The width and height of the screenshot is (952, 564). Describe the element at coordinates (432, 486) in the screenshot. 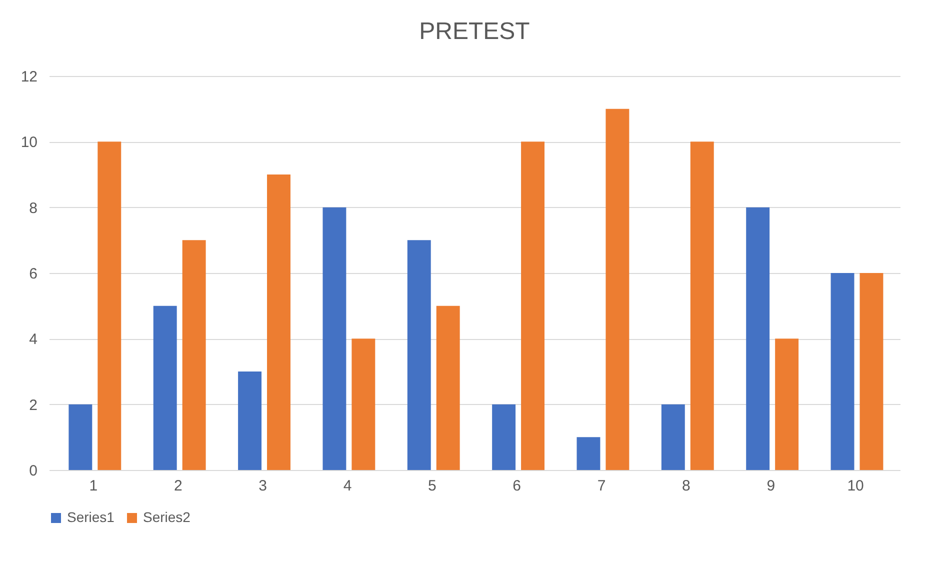

I see `x-tick-label: 5` at that location.